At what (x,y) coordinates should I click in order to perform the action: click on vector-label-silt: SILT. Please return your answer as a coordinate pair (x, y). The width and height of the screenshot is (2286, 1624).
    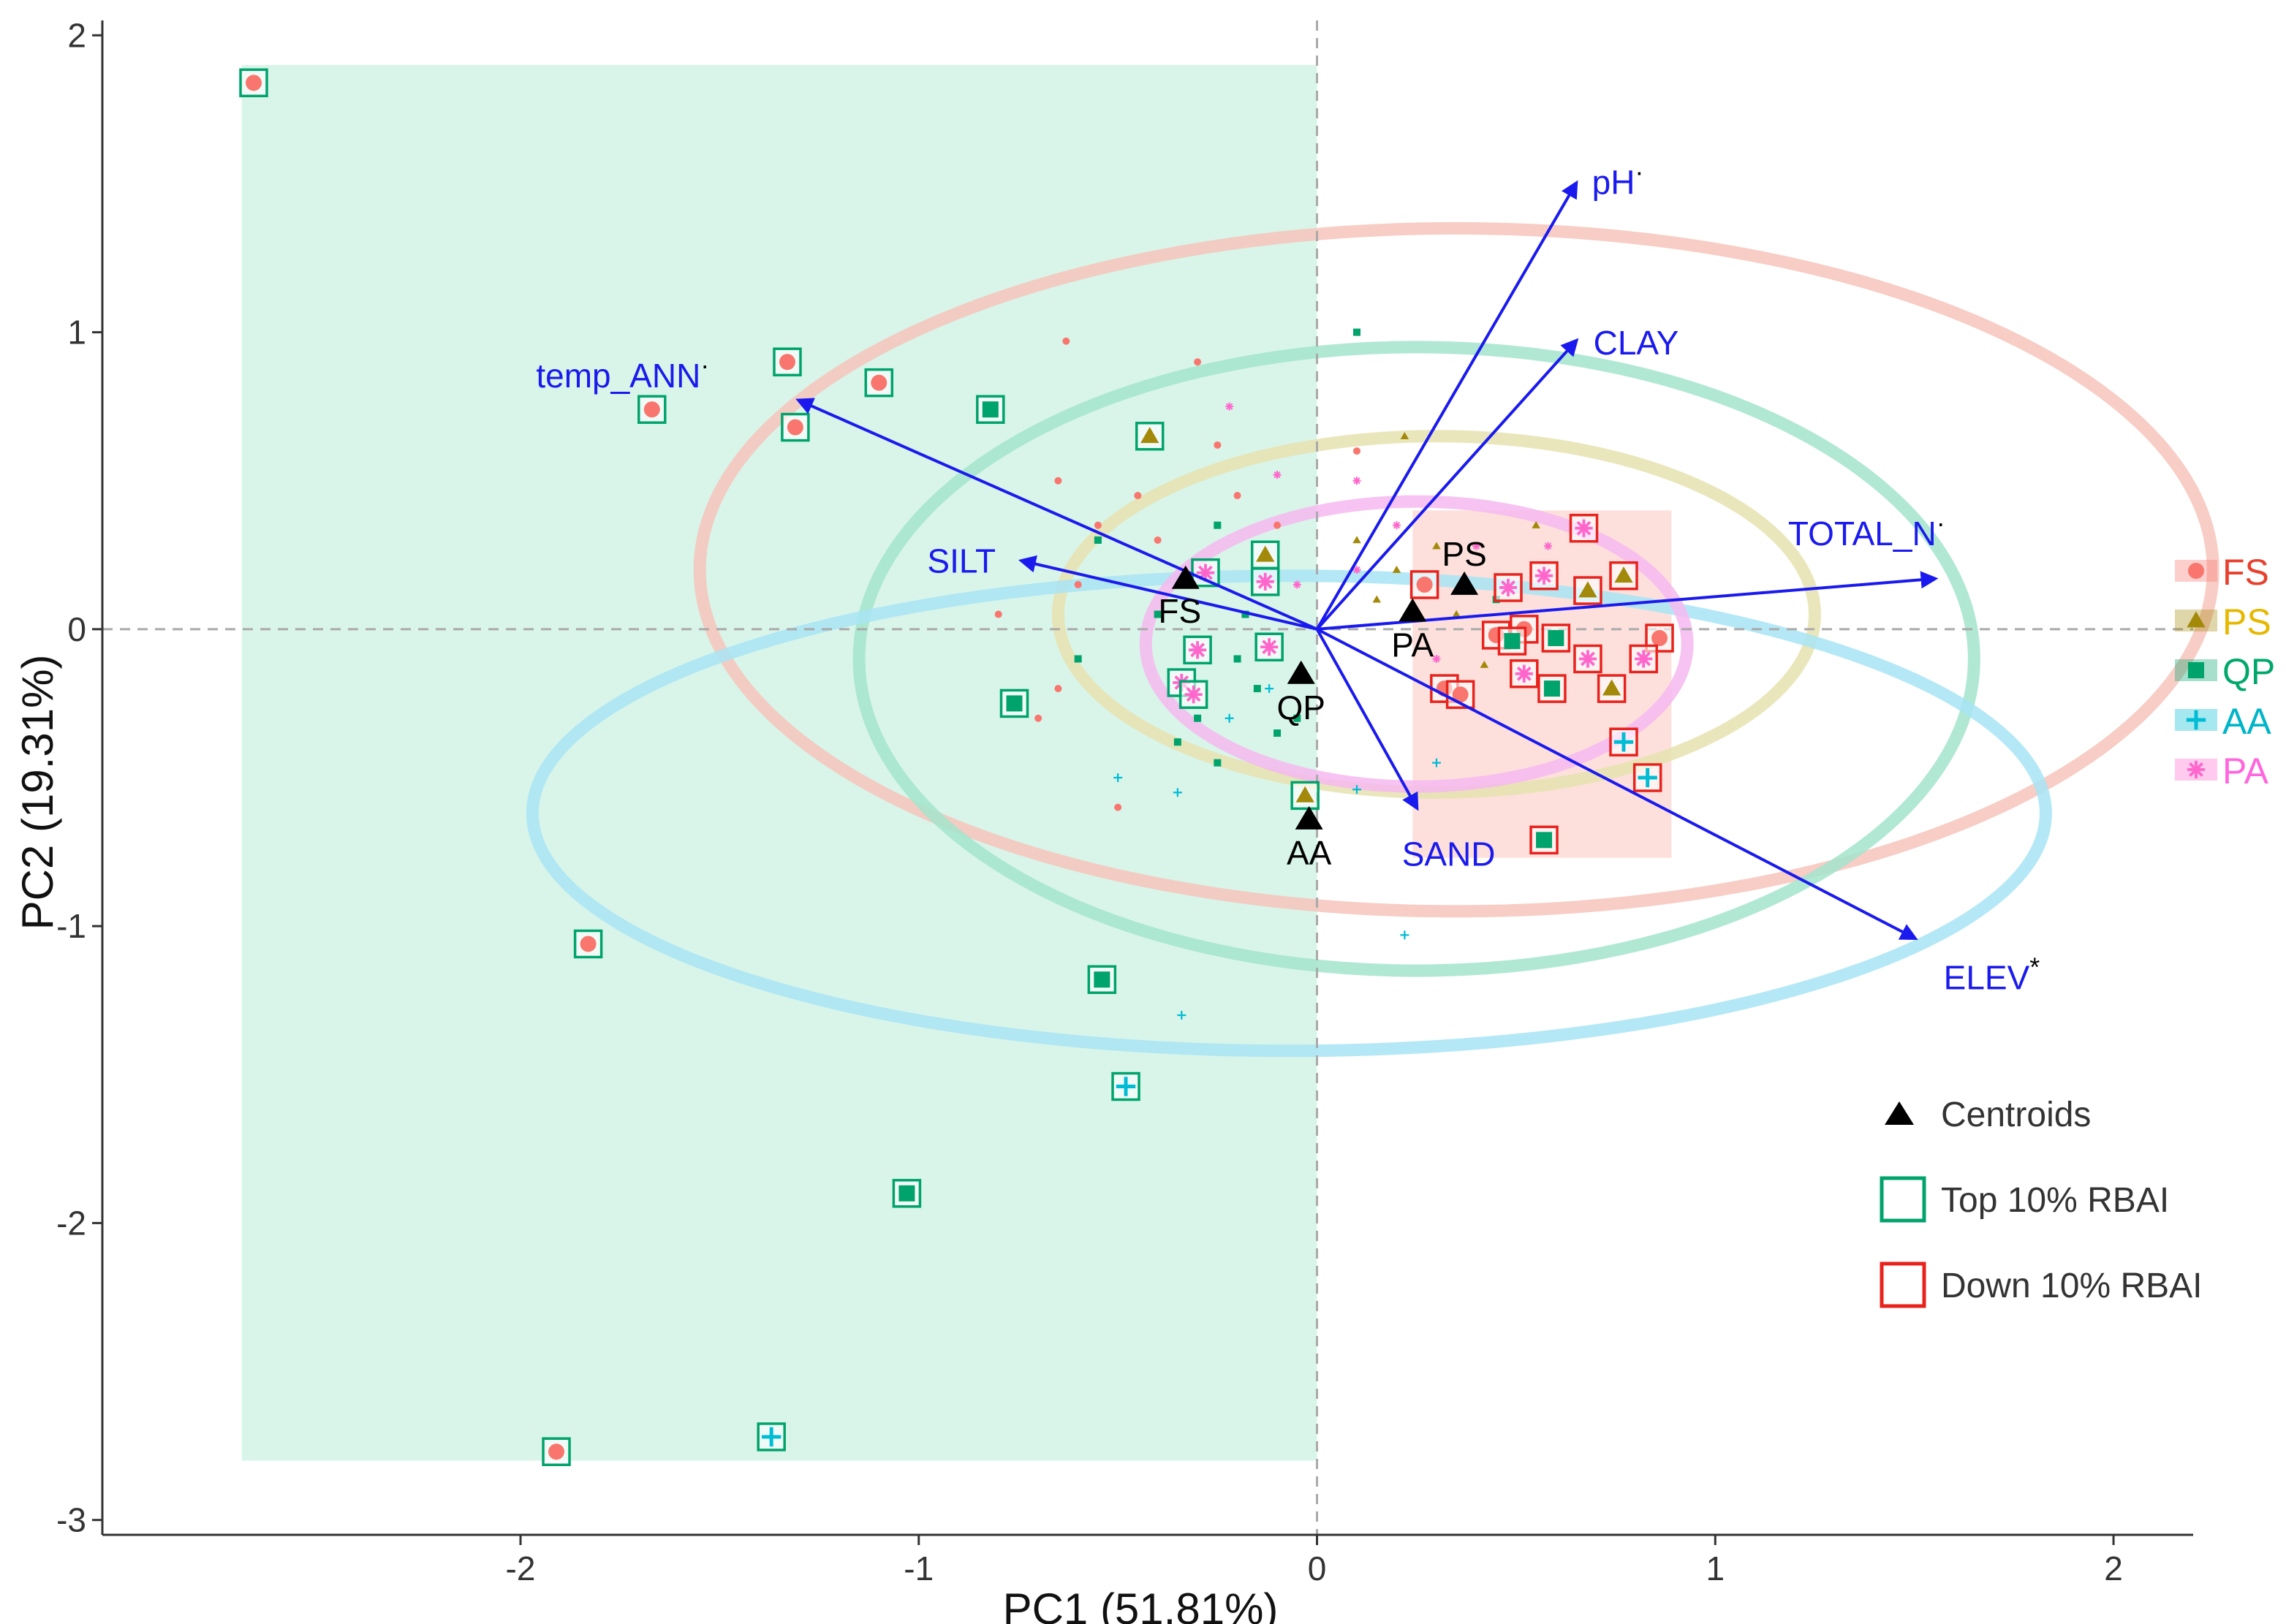
    Looking at the image, I should click on (961, 561).